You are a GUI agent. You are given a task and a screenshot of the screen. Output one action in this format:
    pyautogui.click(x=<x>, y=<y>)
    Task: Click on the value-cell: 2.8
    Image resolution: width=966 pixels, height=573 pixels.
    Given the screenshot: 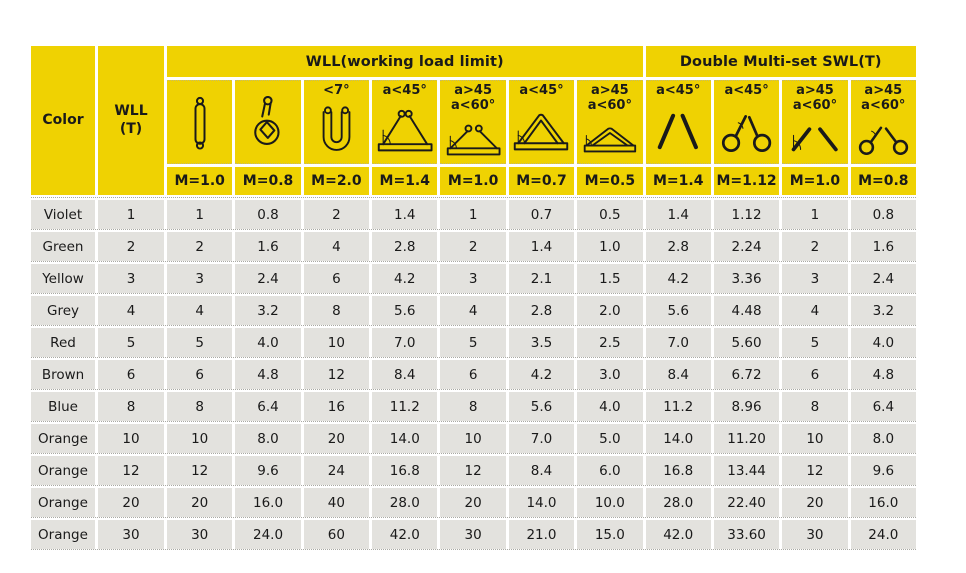 What is the action you would take?
    pyautogui.click(x=541, y=310)
    